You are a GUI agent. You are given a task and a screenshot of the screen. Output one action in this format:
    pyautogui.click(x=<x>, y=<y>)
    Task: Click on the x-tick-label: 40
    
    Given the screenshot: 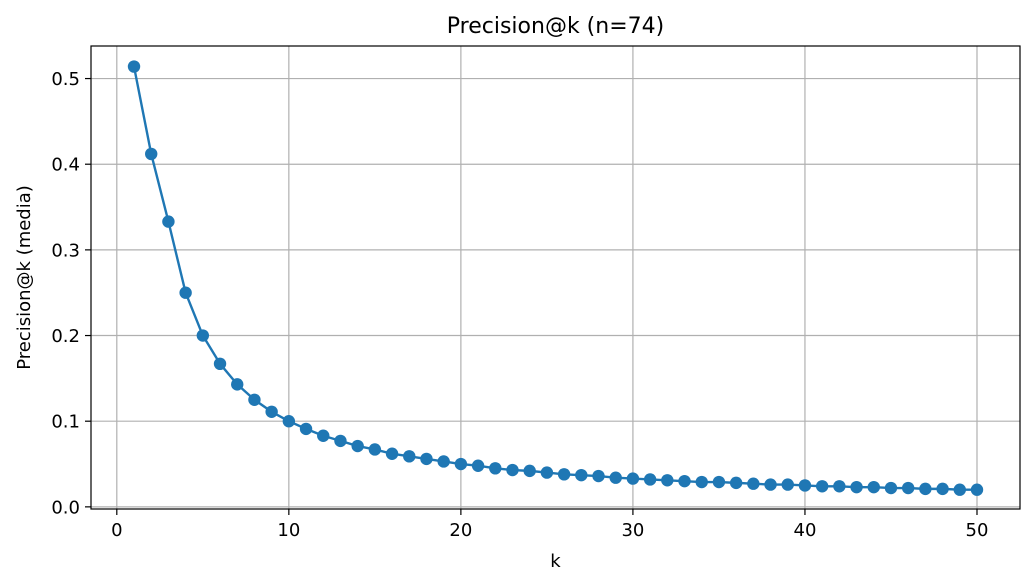 What is the action you would take?
    pyautogui.click(x=805, y=530)
    